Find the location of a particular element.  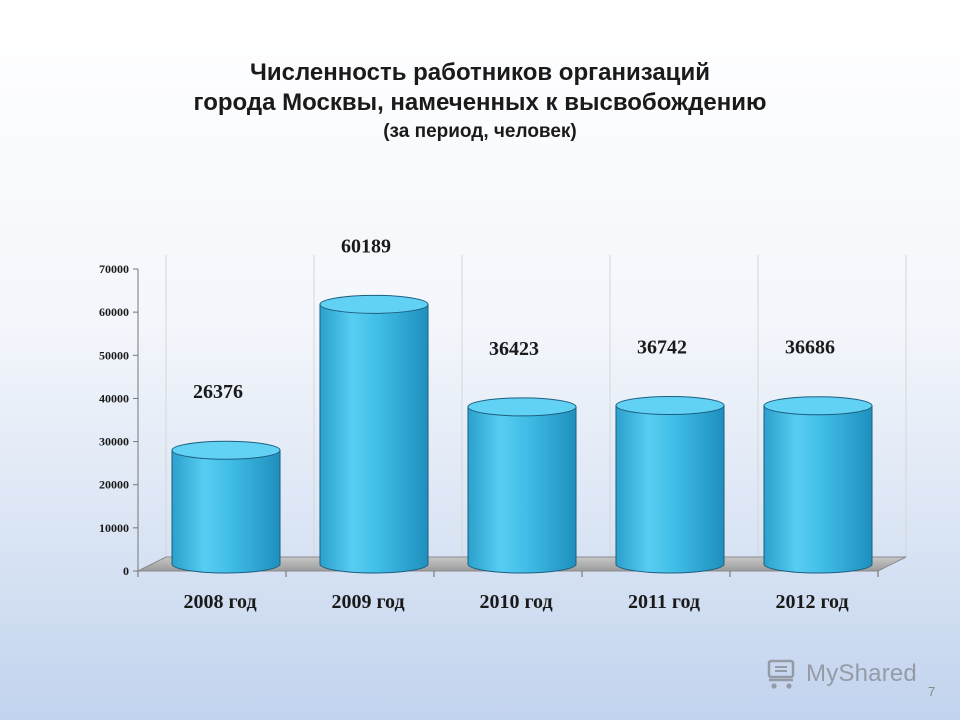

data-label: 36742 is located at coordinates (662, 347).